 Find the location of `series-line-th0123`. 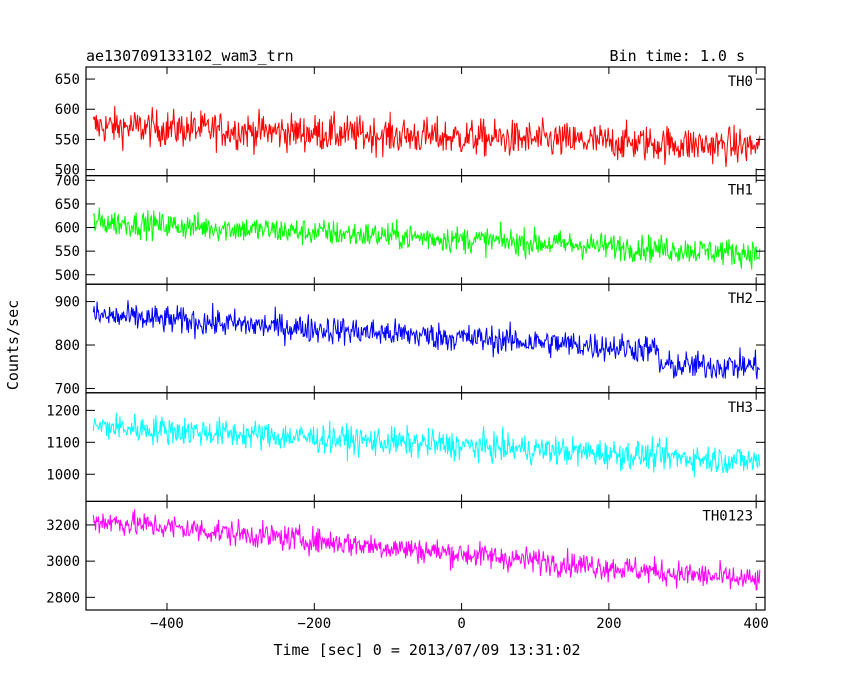

series-line-th0123 is located at coordinates (426, 550).